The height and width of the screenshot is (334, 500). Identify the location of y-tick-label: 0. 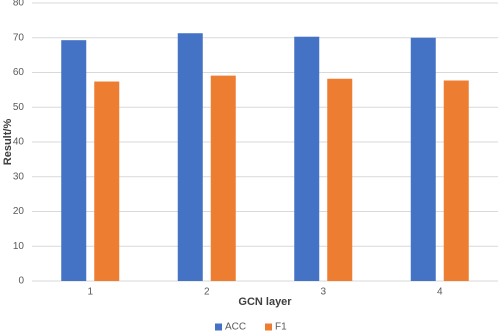
(21, 281).